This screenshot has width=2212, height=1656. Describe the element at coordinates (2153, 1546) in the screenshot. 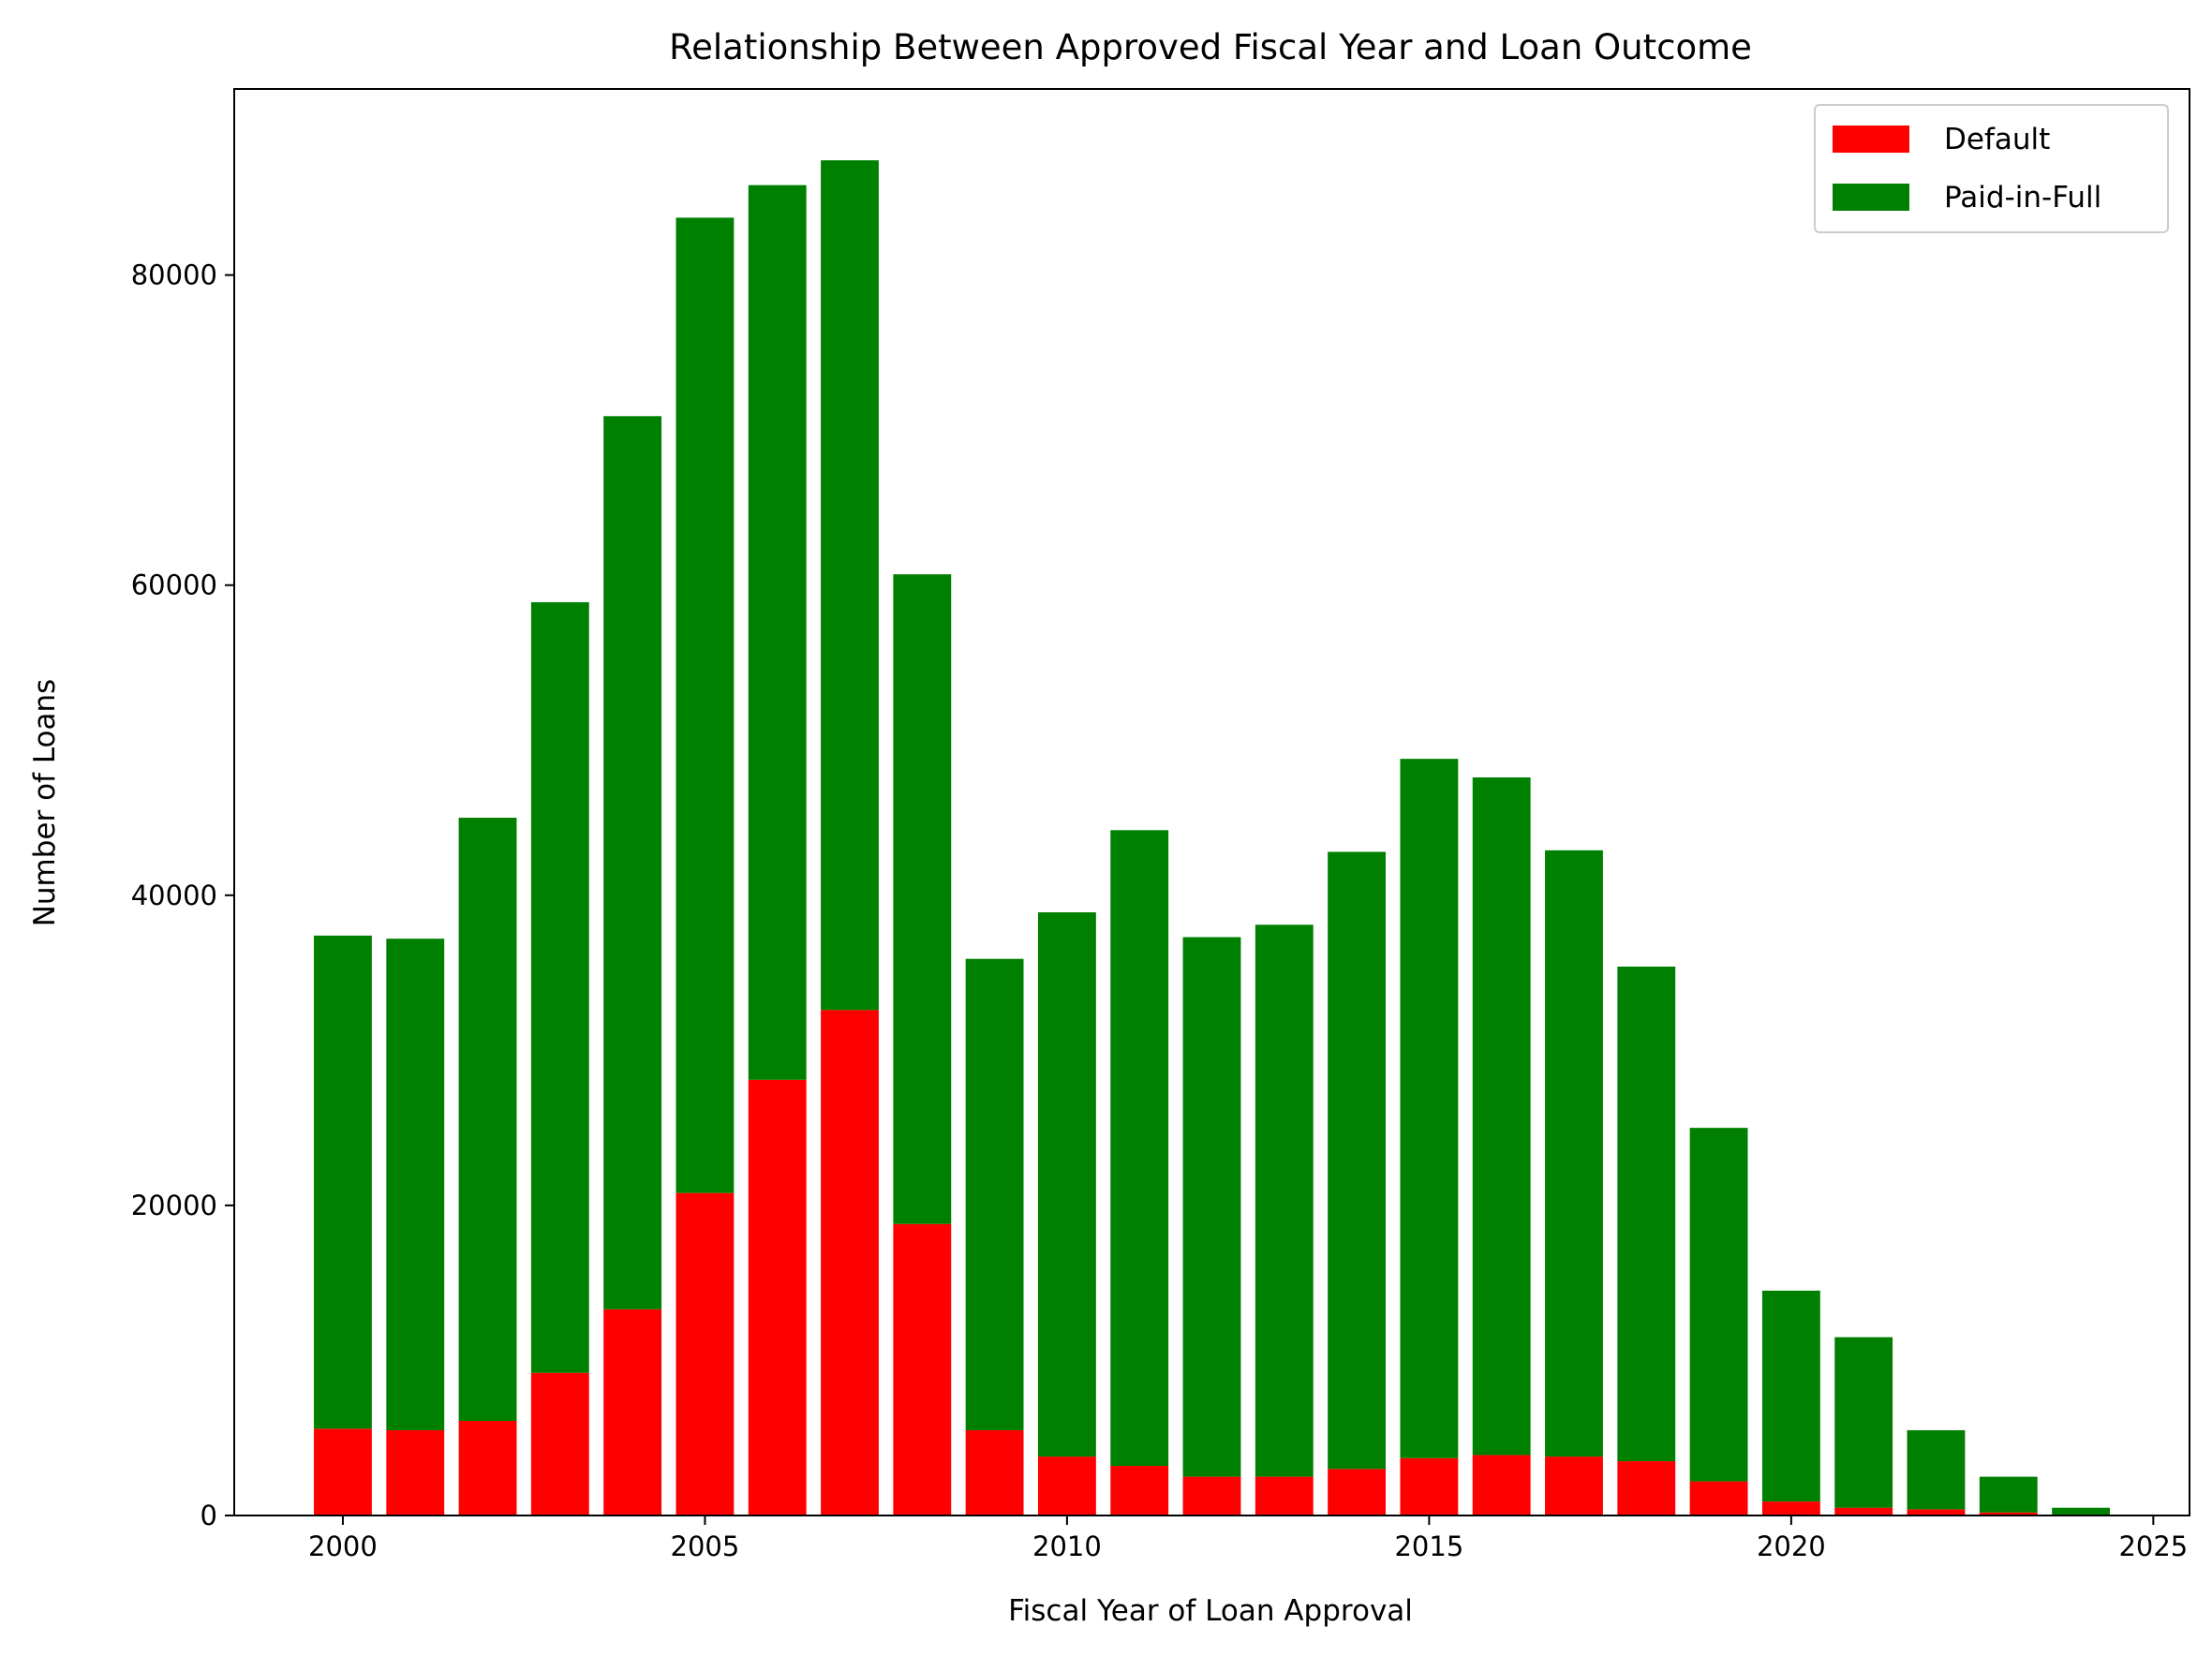

I see `x-tick-label: 2025` at that location.